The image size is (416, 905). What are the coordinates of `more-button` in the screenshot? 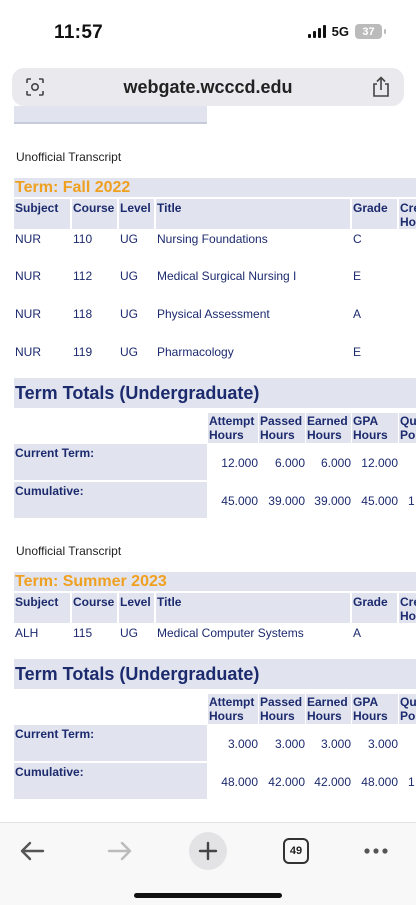 It's located at (376, 851).